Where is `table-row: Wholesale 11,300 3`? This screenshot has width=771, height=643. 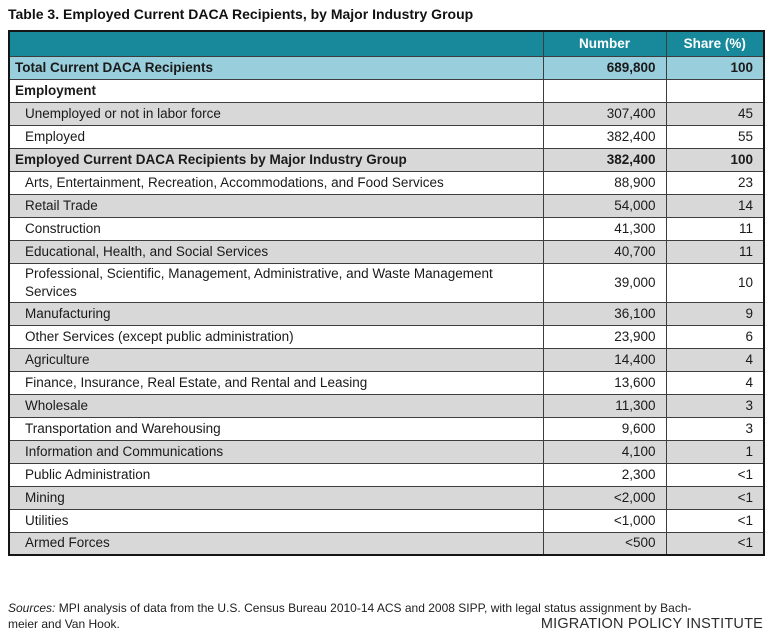
table-row: Wholesale 11,300 3 is located at coordinates (386, 405).